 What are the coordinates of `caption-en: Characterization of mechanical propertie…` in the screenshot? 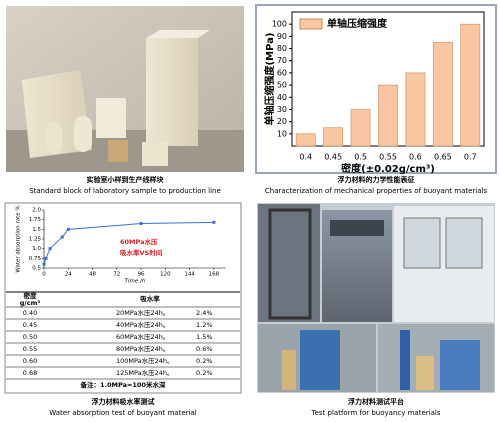 It's located at (376, 191).